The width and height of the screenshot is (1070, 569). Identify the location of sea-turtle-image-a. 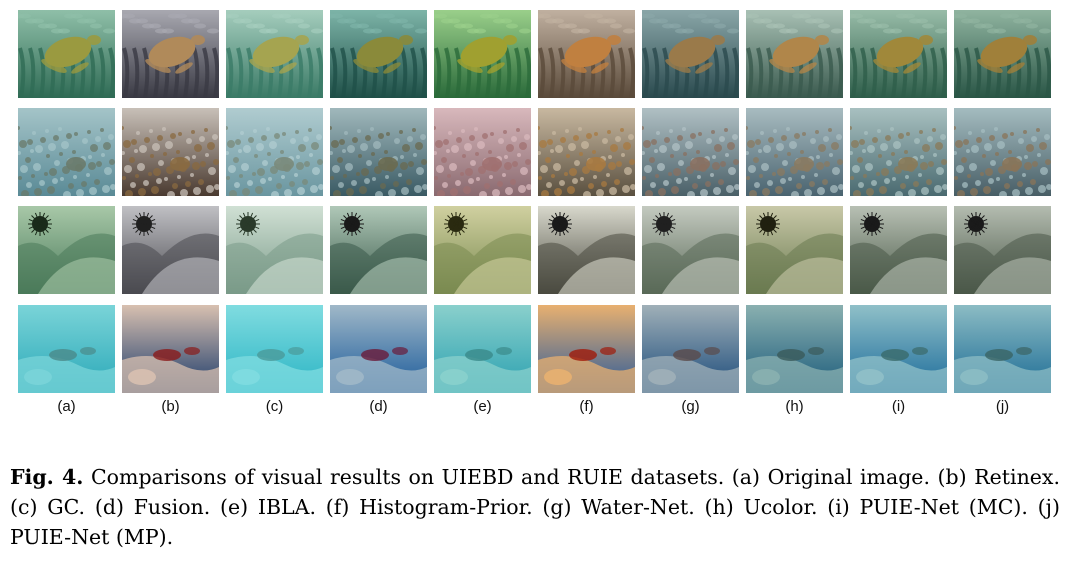
(66, 54).